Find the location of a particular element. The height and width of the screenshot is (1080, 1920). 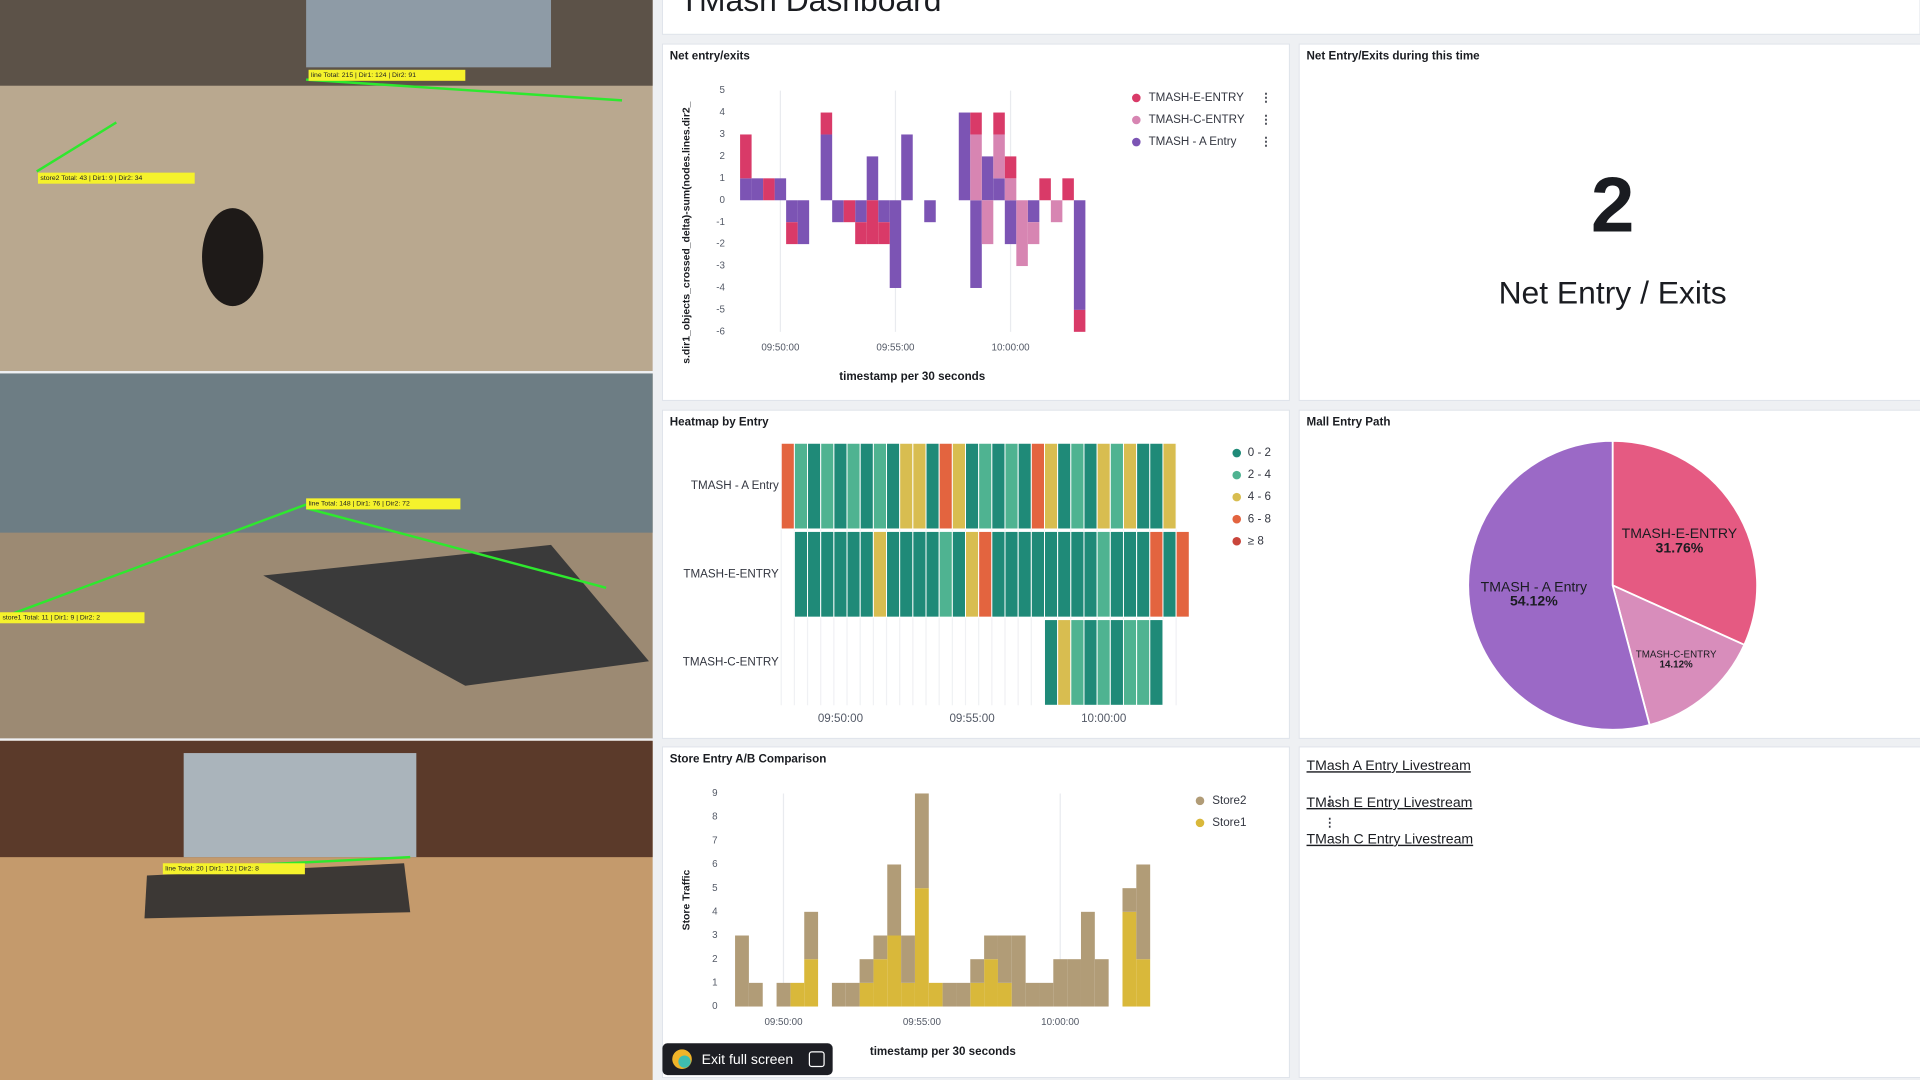

y-tick-label: -3 is located at coordinates (720, 266).